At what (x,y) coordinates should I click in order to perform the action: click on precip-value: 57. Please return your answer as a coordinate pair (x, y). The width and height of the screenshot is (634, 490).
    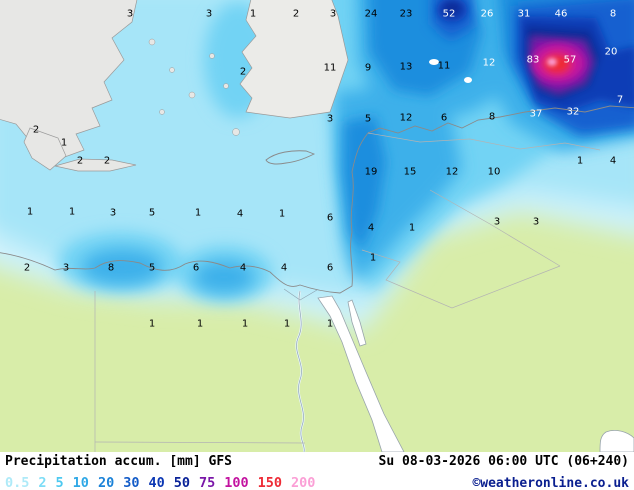
    Looking at the image, I should click on (570, 60).